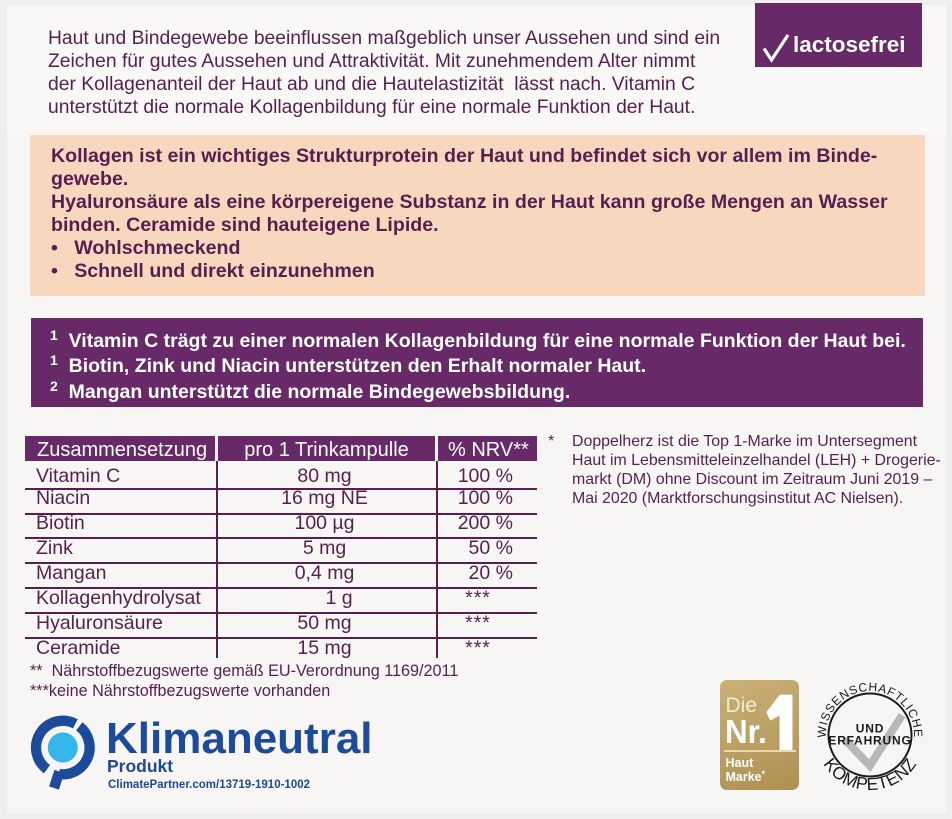 This screenshot has width=952, height=819. Describe the element at coordinates (870, 729) in the screenshot. I see `svg-text: UND` at that location.